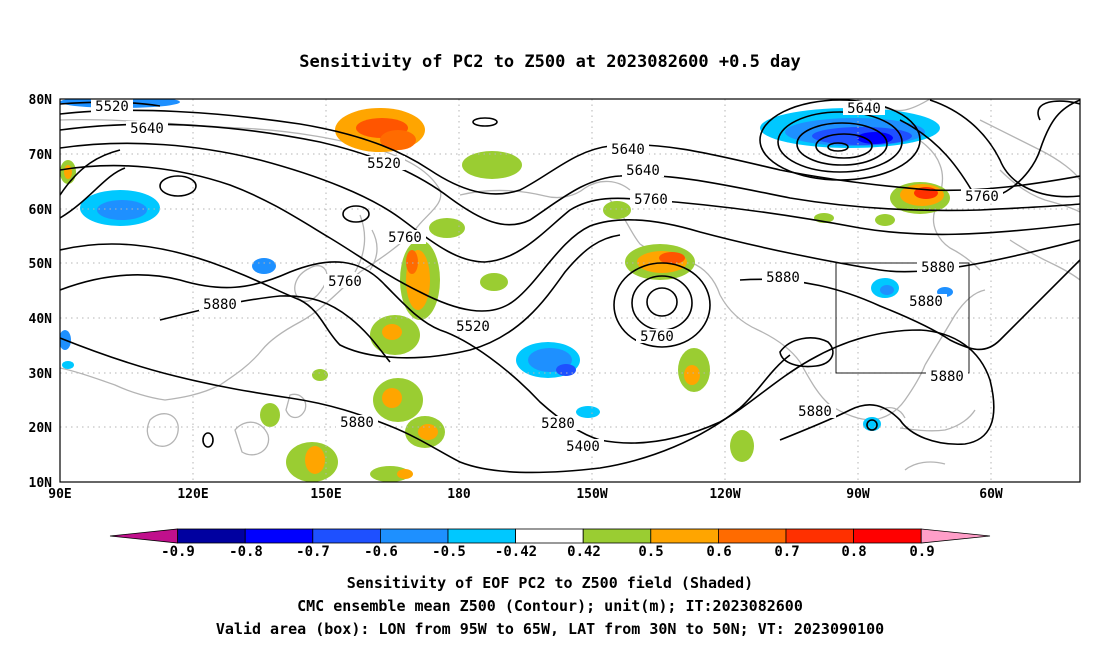  I want to click on colorbar-label: -0.8, so click(246, 552).